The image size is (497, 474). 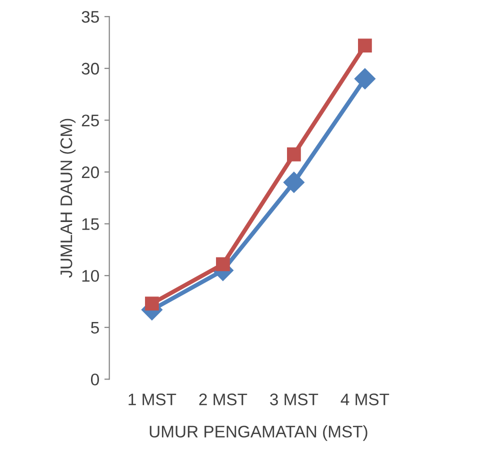 What do you see at coordinates (68, 198) in the screenshot?
I see `y-axis-title: JUMLAH DAUN (CM)` at bounding box center [68, 198].